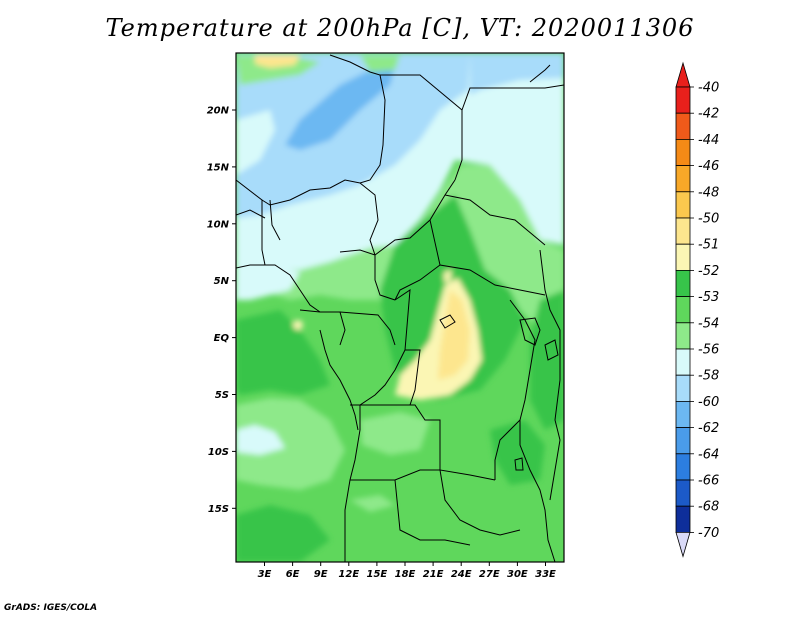 The image size is (800, 618). Describe the element at coordinates (218, 452) in the screenshot. I see `lat-label: 10S` at that location.